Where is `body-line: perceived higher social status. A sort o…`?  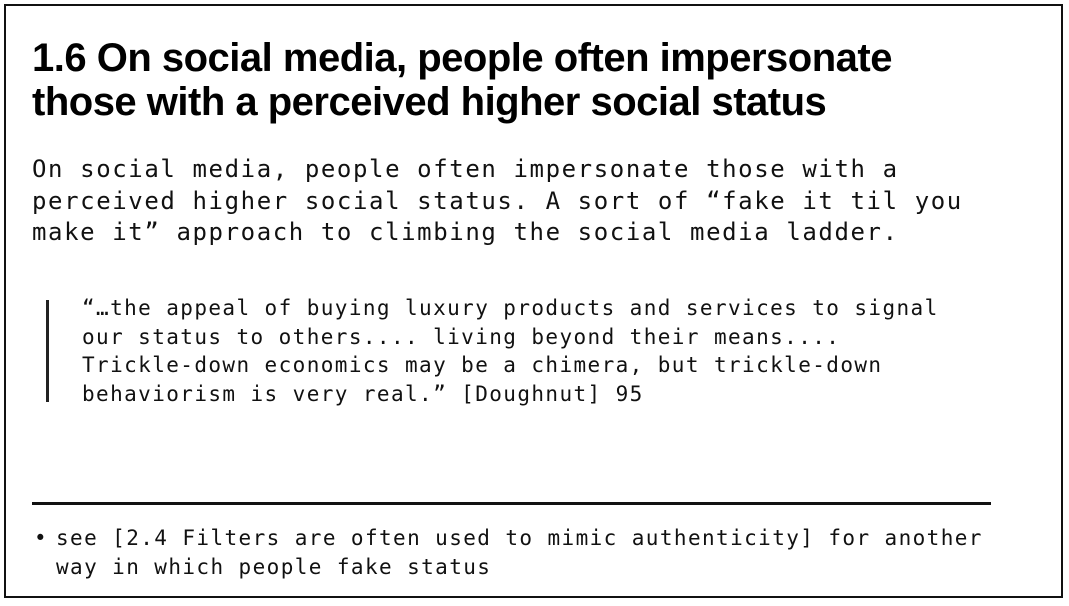 body-line: perceived higher social status. A sort o… is located at coordinates (497, 200).